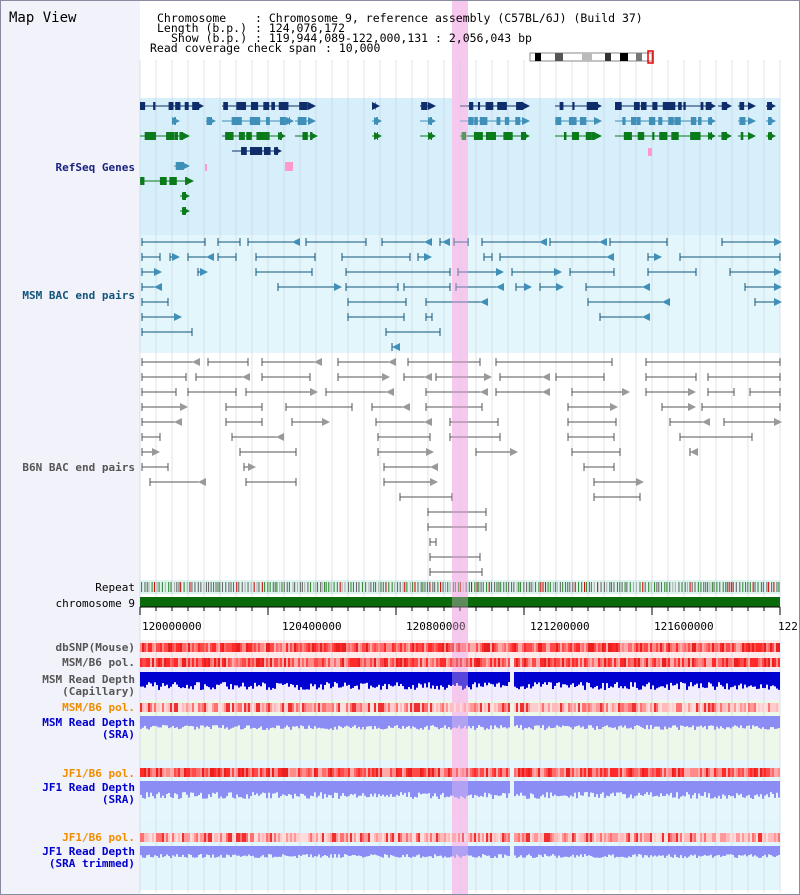 This screenshot has height=895, width=800. I want to click on msm-bac-end-arrow, so click(646, 287).